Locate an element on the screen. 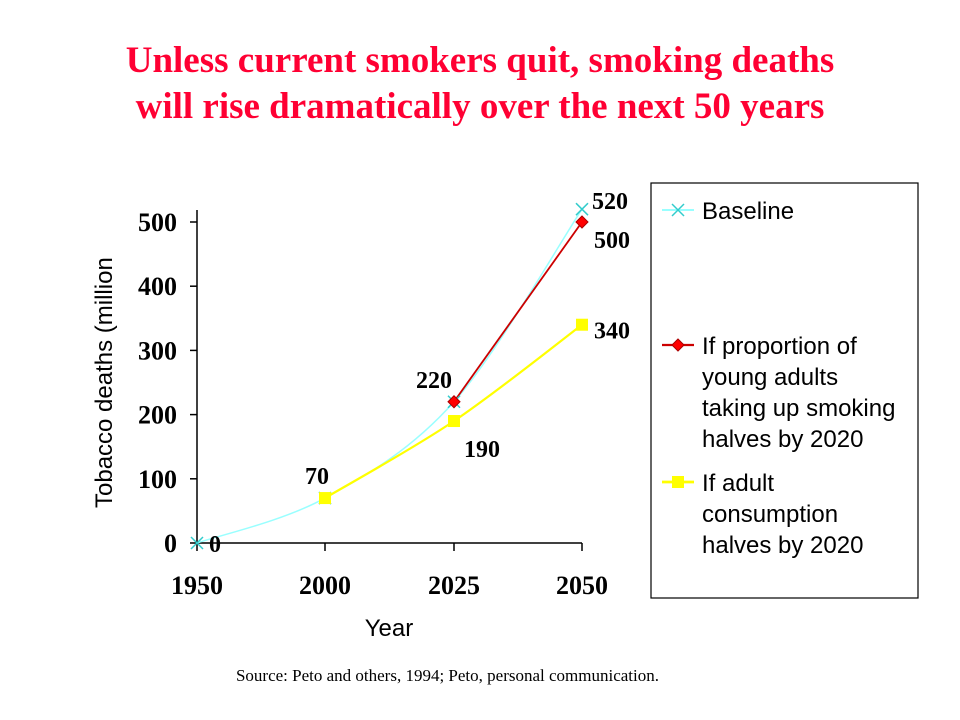 The image size is (960, 720). legend-item-1: Baseline is located at coordinates (728, 211).